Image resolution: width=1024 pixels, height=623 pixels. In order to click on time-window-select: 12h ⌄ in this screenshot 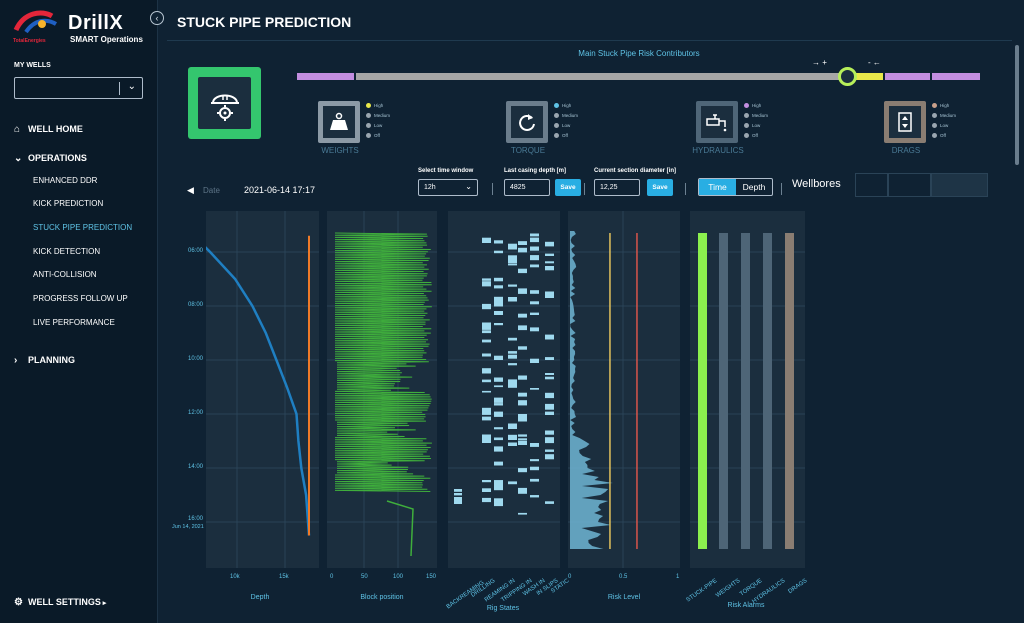, I will do `click(448, 187)`.